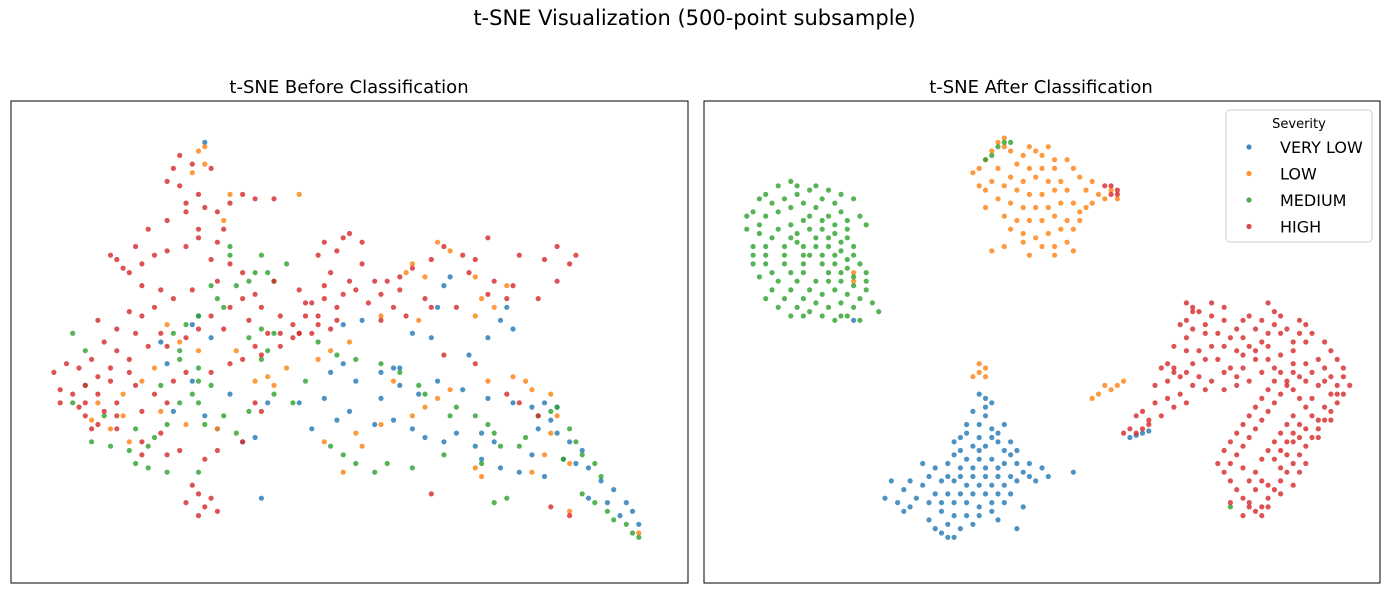  I want to click on panel-before-title: t-SNE Before Classification, so click(348, 87).